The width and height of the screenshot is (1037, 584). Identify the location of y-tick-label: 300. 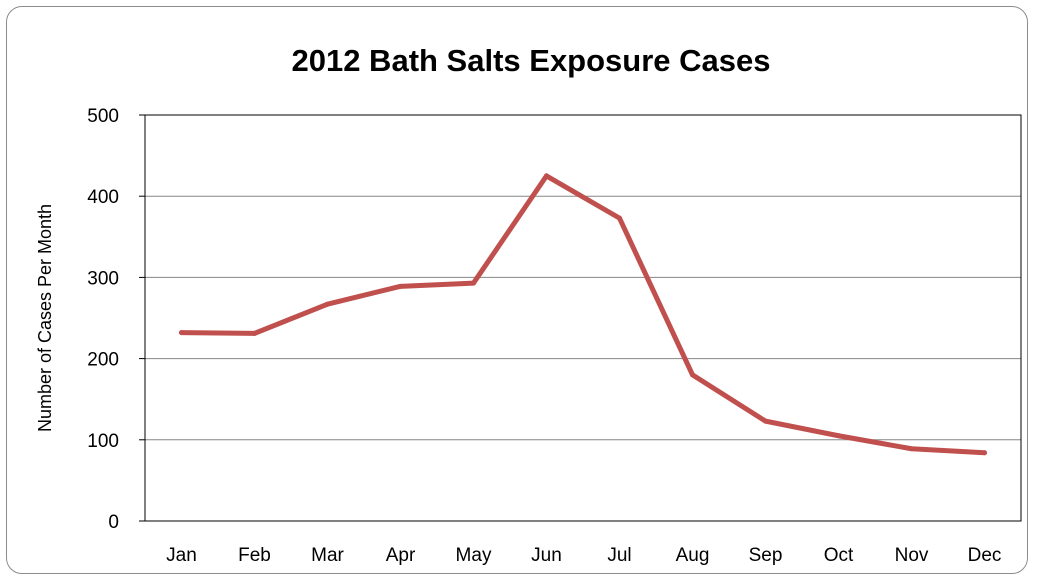
(103, 278).